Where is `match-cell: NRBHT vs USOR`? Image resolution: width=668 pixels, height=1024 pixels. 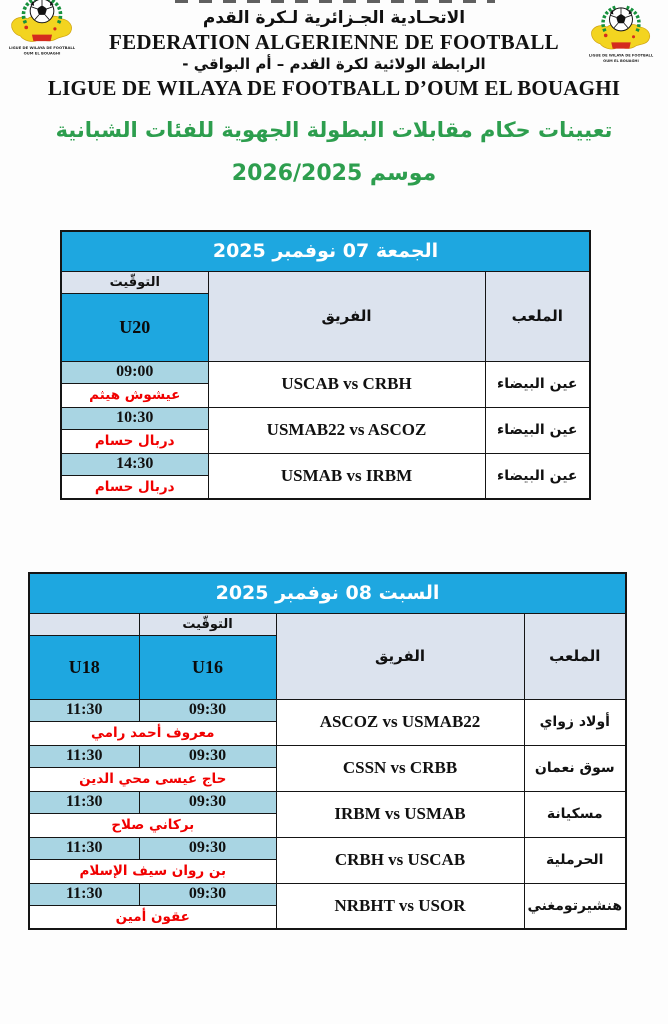 match-cell: NRBHT vs USOR is located at coordinates (400, 906).